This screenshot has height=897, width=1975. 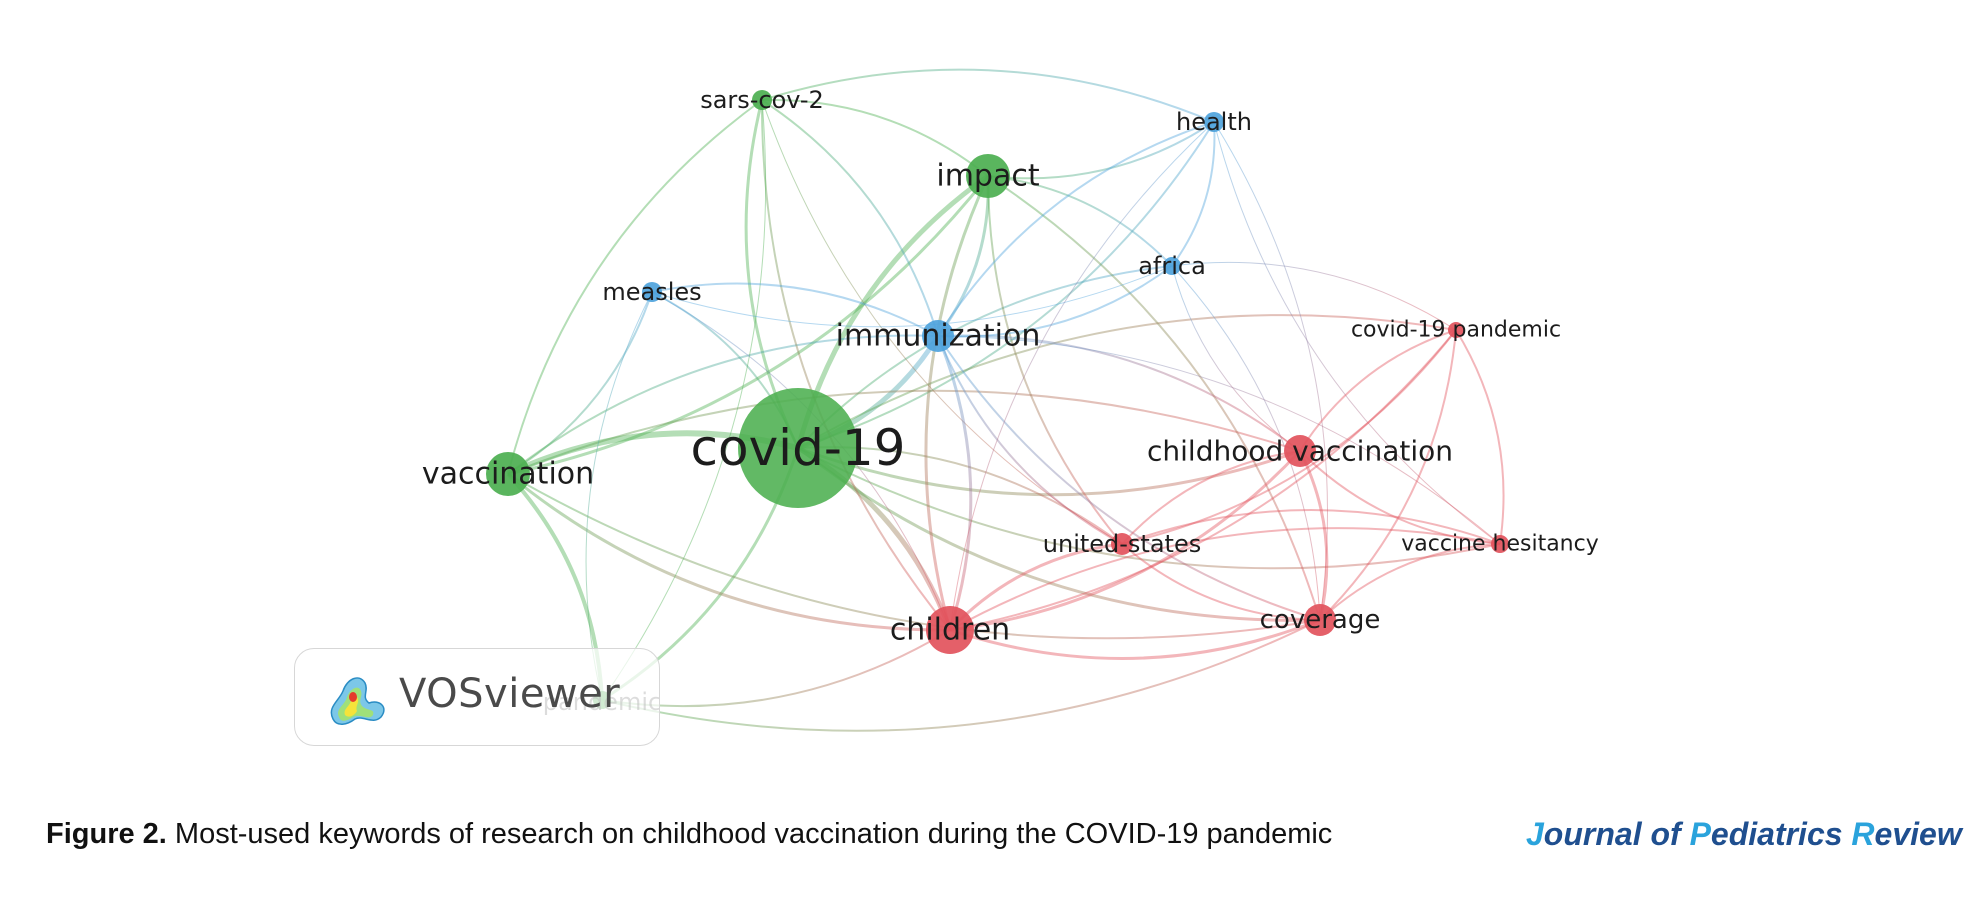 I want to click on node-label-immunization: immunization, so click(x=938, y=336).